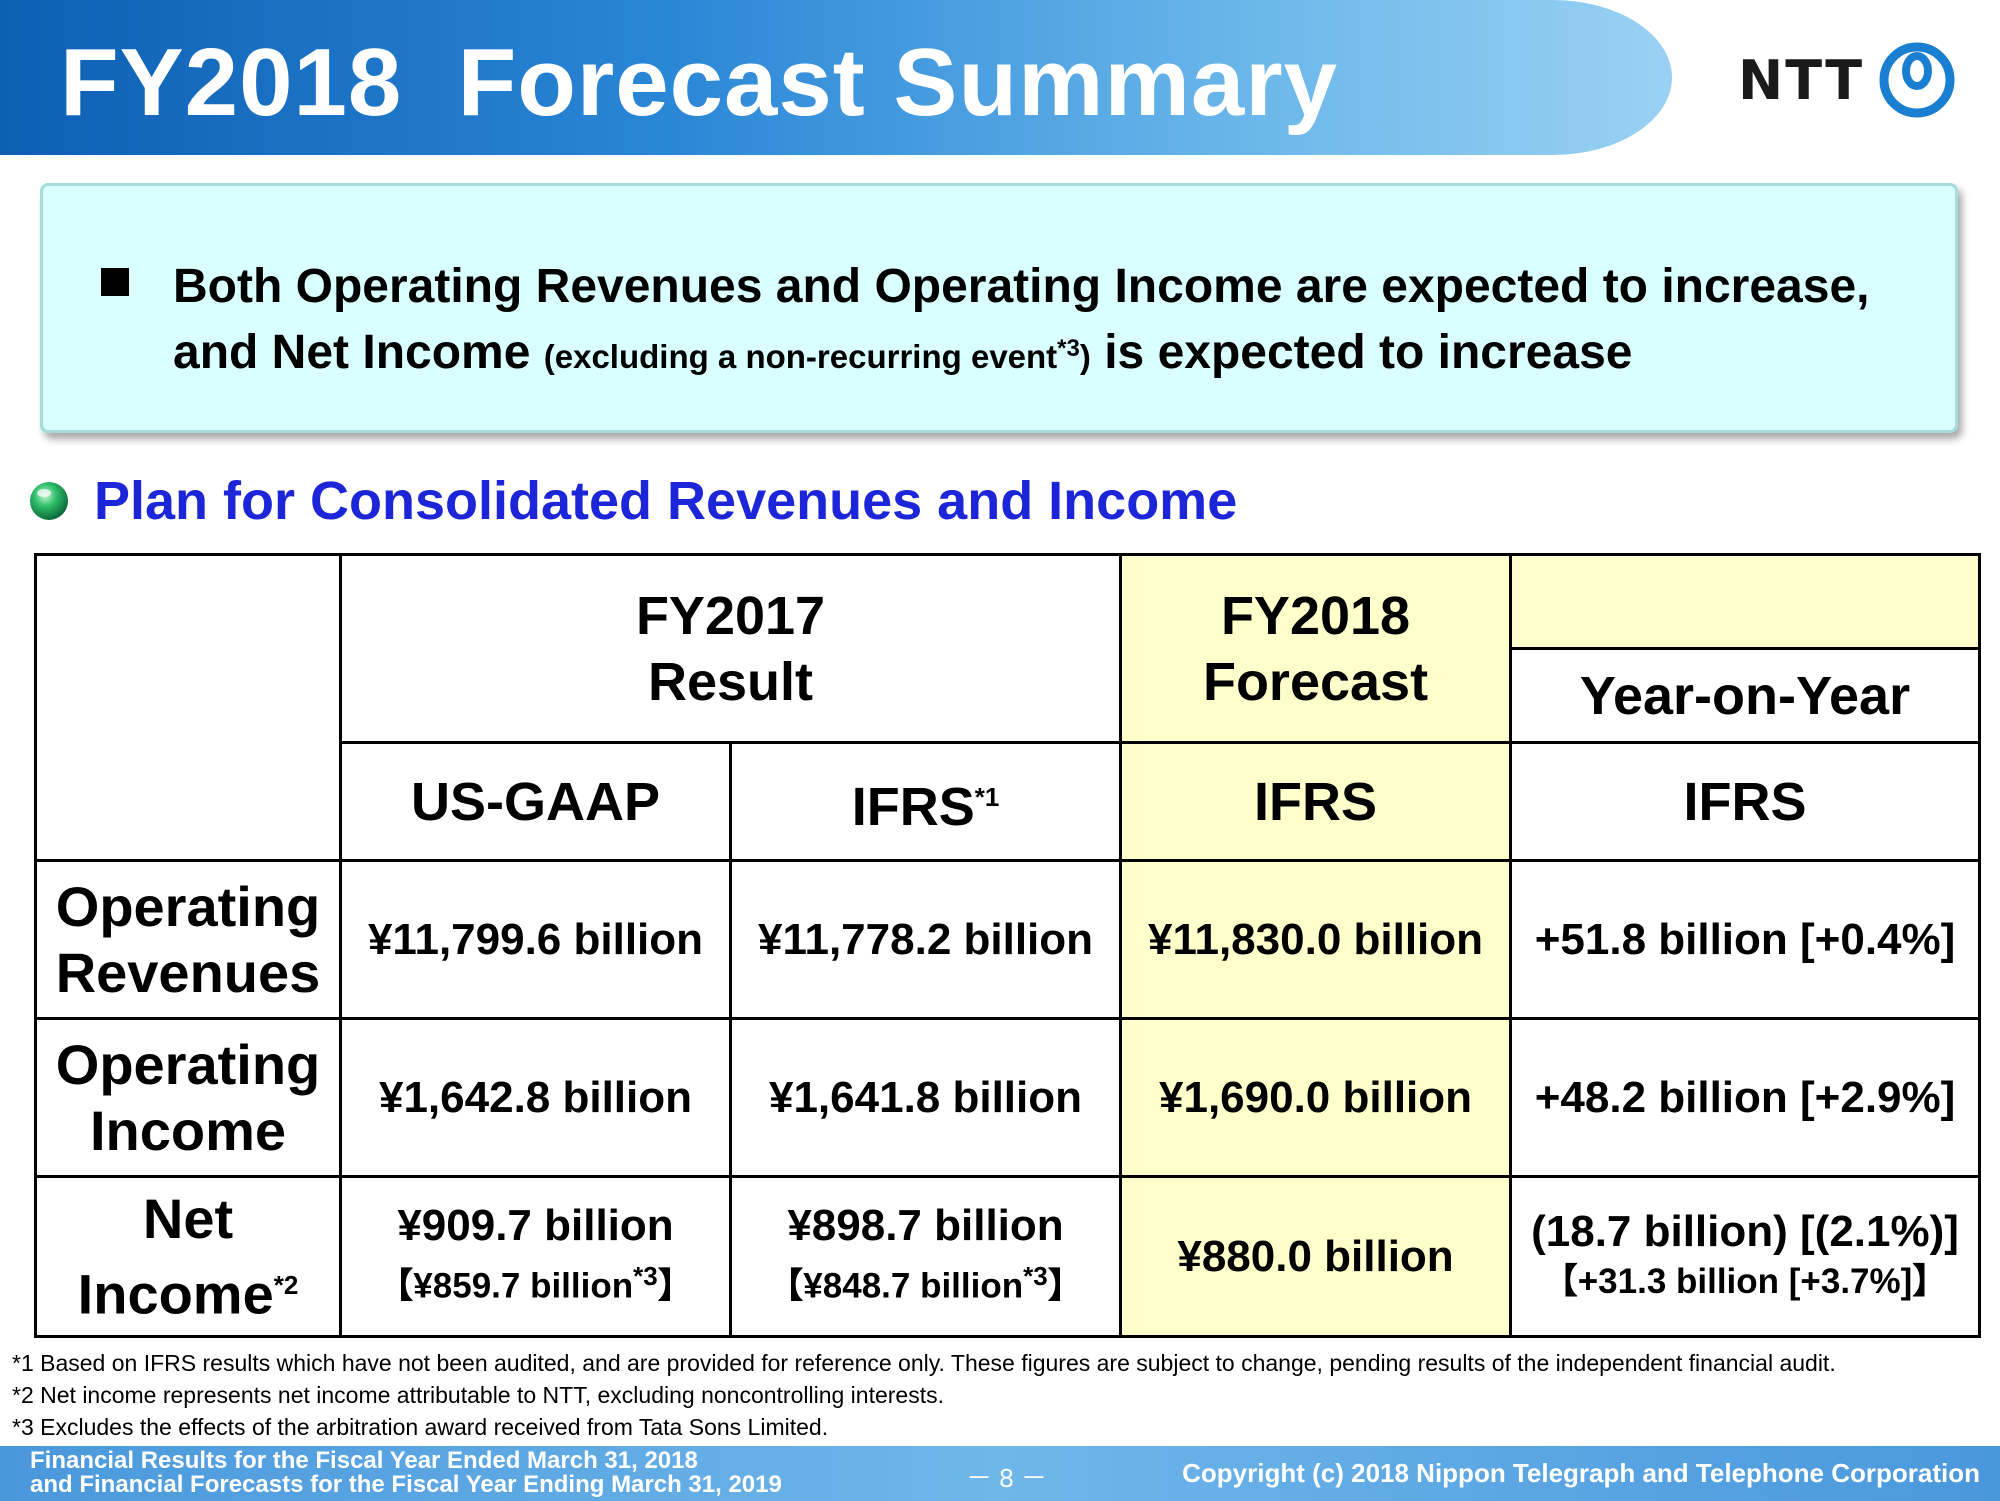  I want to click on ntt-logo: NTT, so click(1847, 80).